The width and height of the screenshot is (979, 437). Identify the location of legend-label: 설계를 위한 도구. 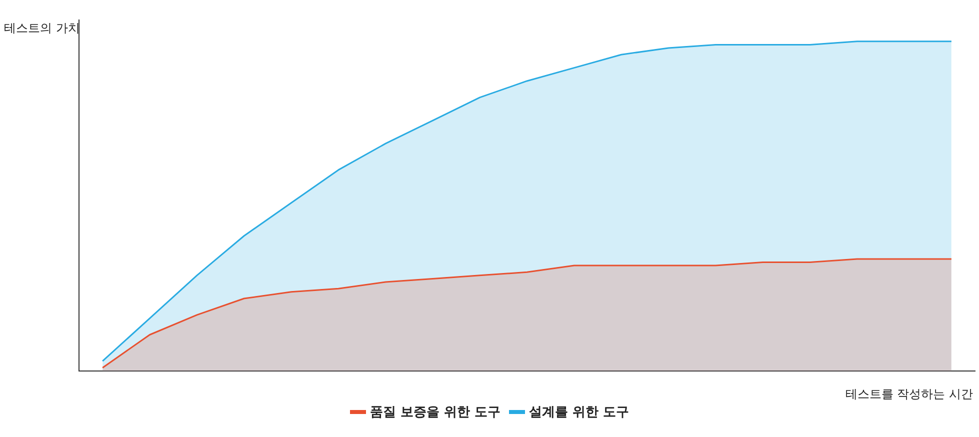
(578, 412).